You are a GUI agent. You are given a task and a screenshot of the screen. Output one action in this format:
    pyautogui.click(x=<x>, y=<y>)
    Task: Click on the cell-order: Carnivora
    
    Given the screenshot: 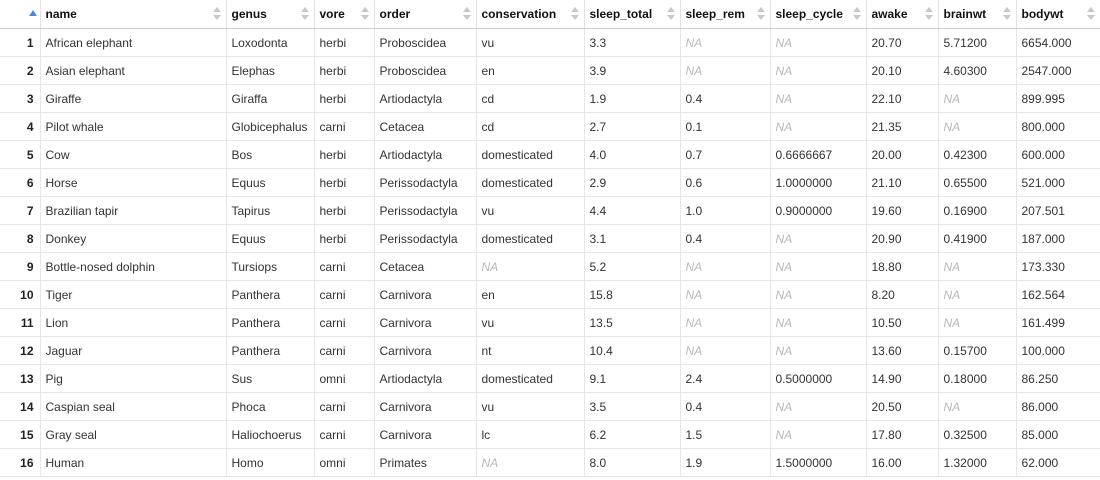 What is the action you would take?
    pyautogui.click(x=425, y=350)
    